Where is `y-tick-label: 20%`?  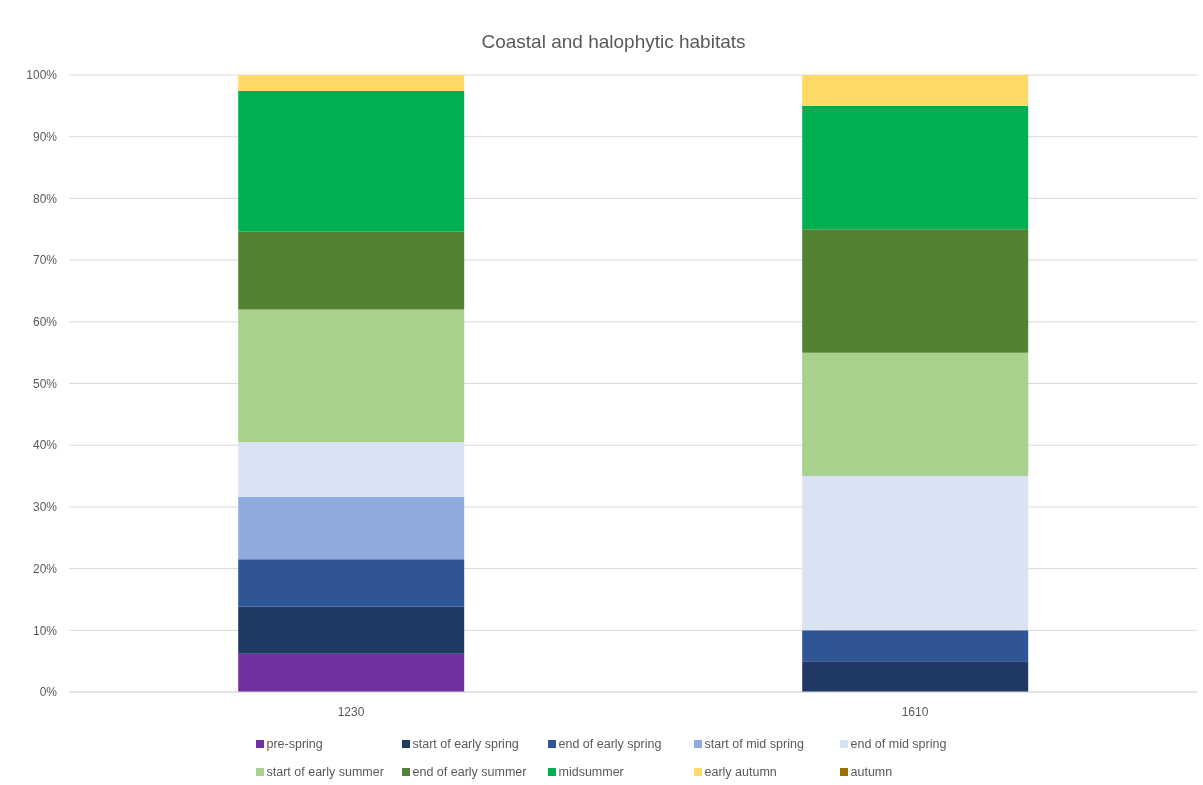 y-tick-label: 20% is located at coordinates (45, 568).